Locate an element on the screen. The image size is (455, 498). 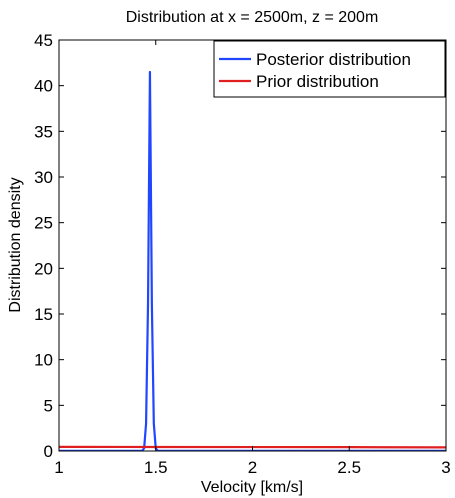
y-tick-label: 0 is located at coordinates (48, 451).